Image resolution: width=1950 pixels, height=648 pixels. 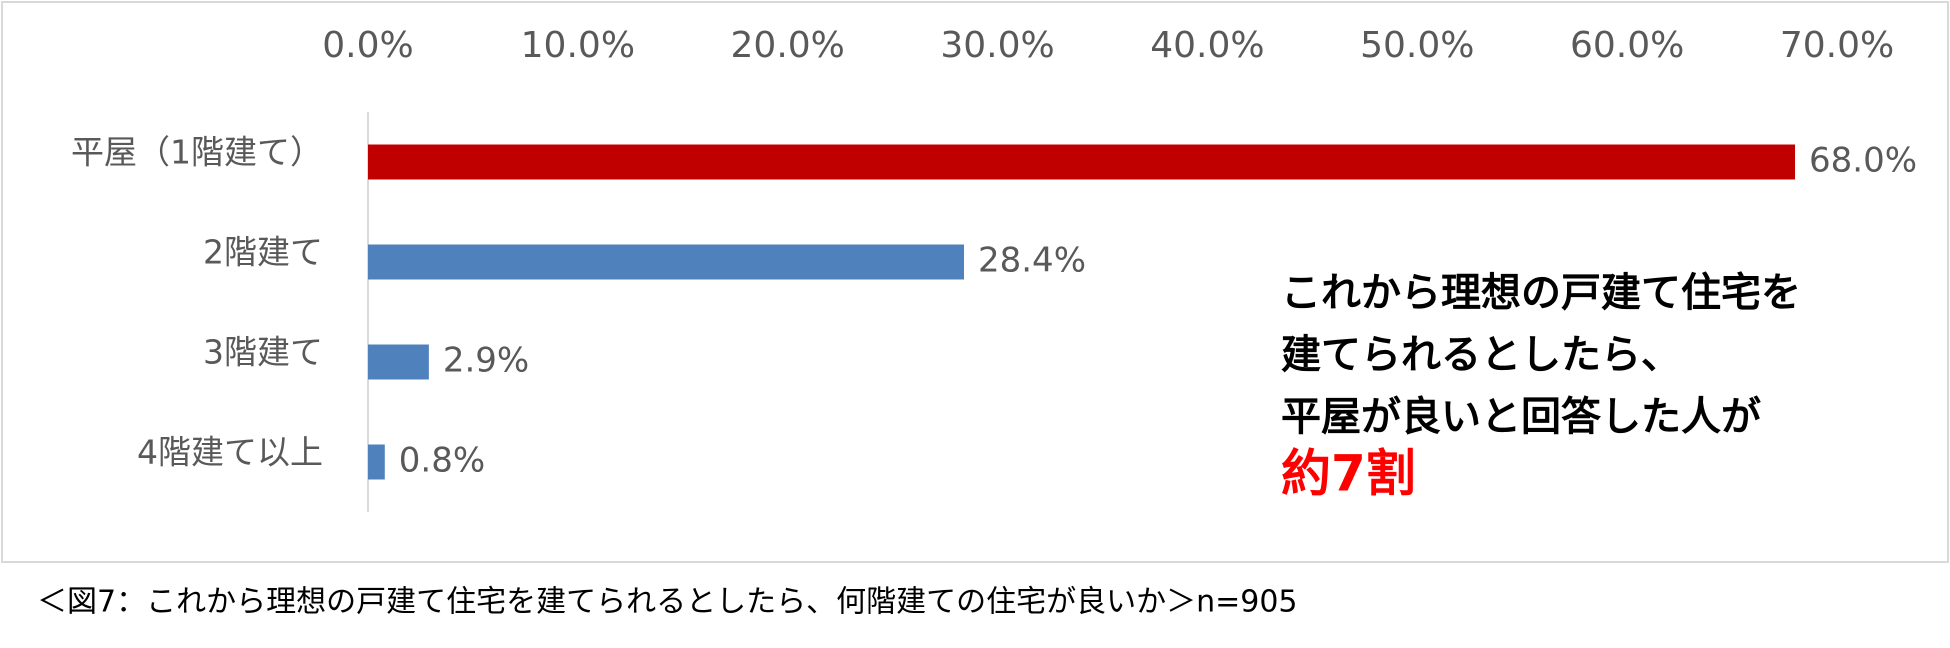 I want to click on x-tick-label: 20.0%, so click(x=788, y=45).